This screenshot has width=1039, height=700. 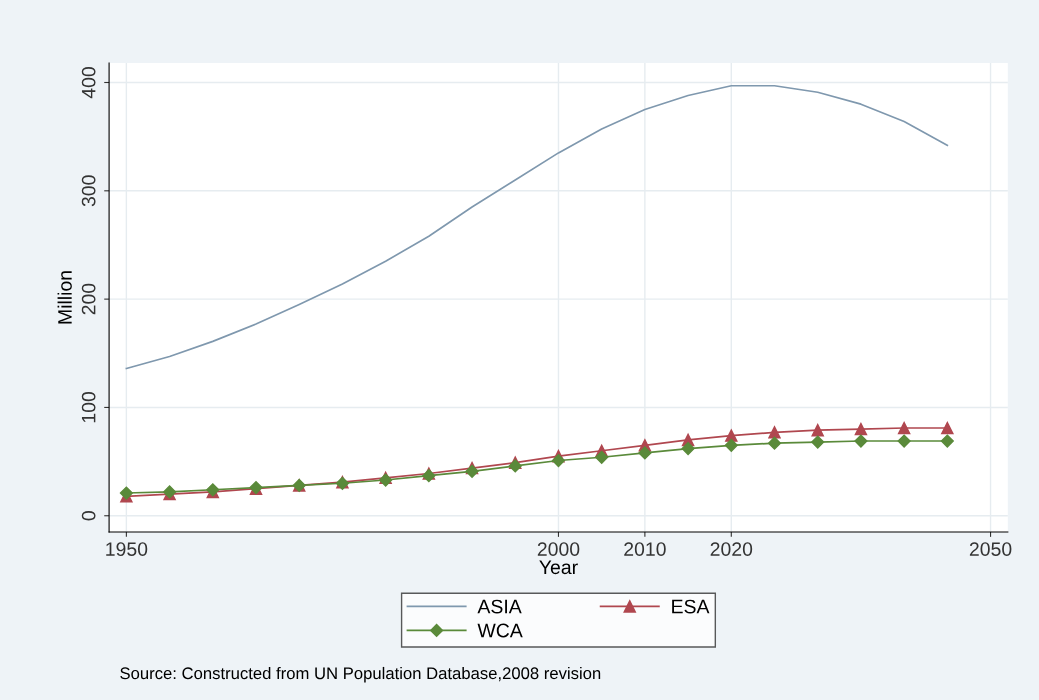 I want to click on y-tick-label: 300, so click(x=88, y=191).